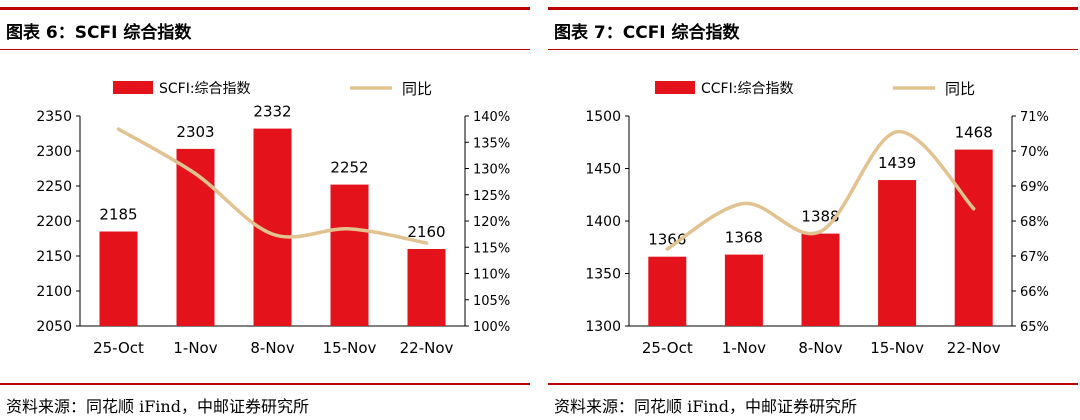 The width and height of the screenshot is (1080, 420). I want to click on figure-title: 图表 7：CCFI 综合指数, so click(647, 33).